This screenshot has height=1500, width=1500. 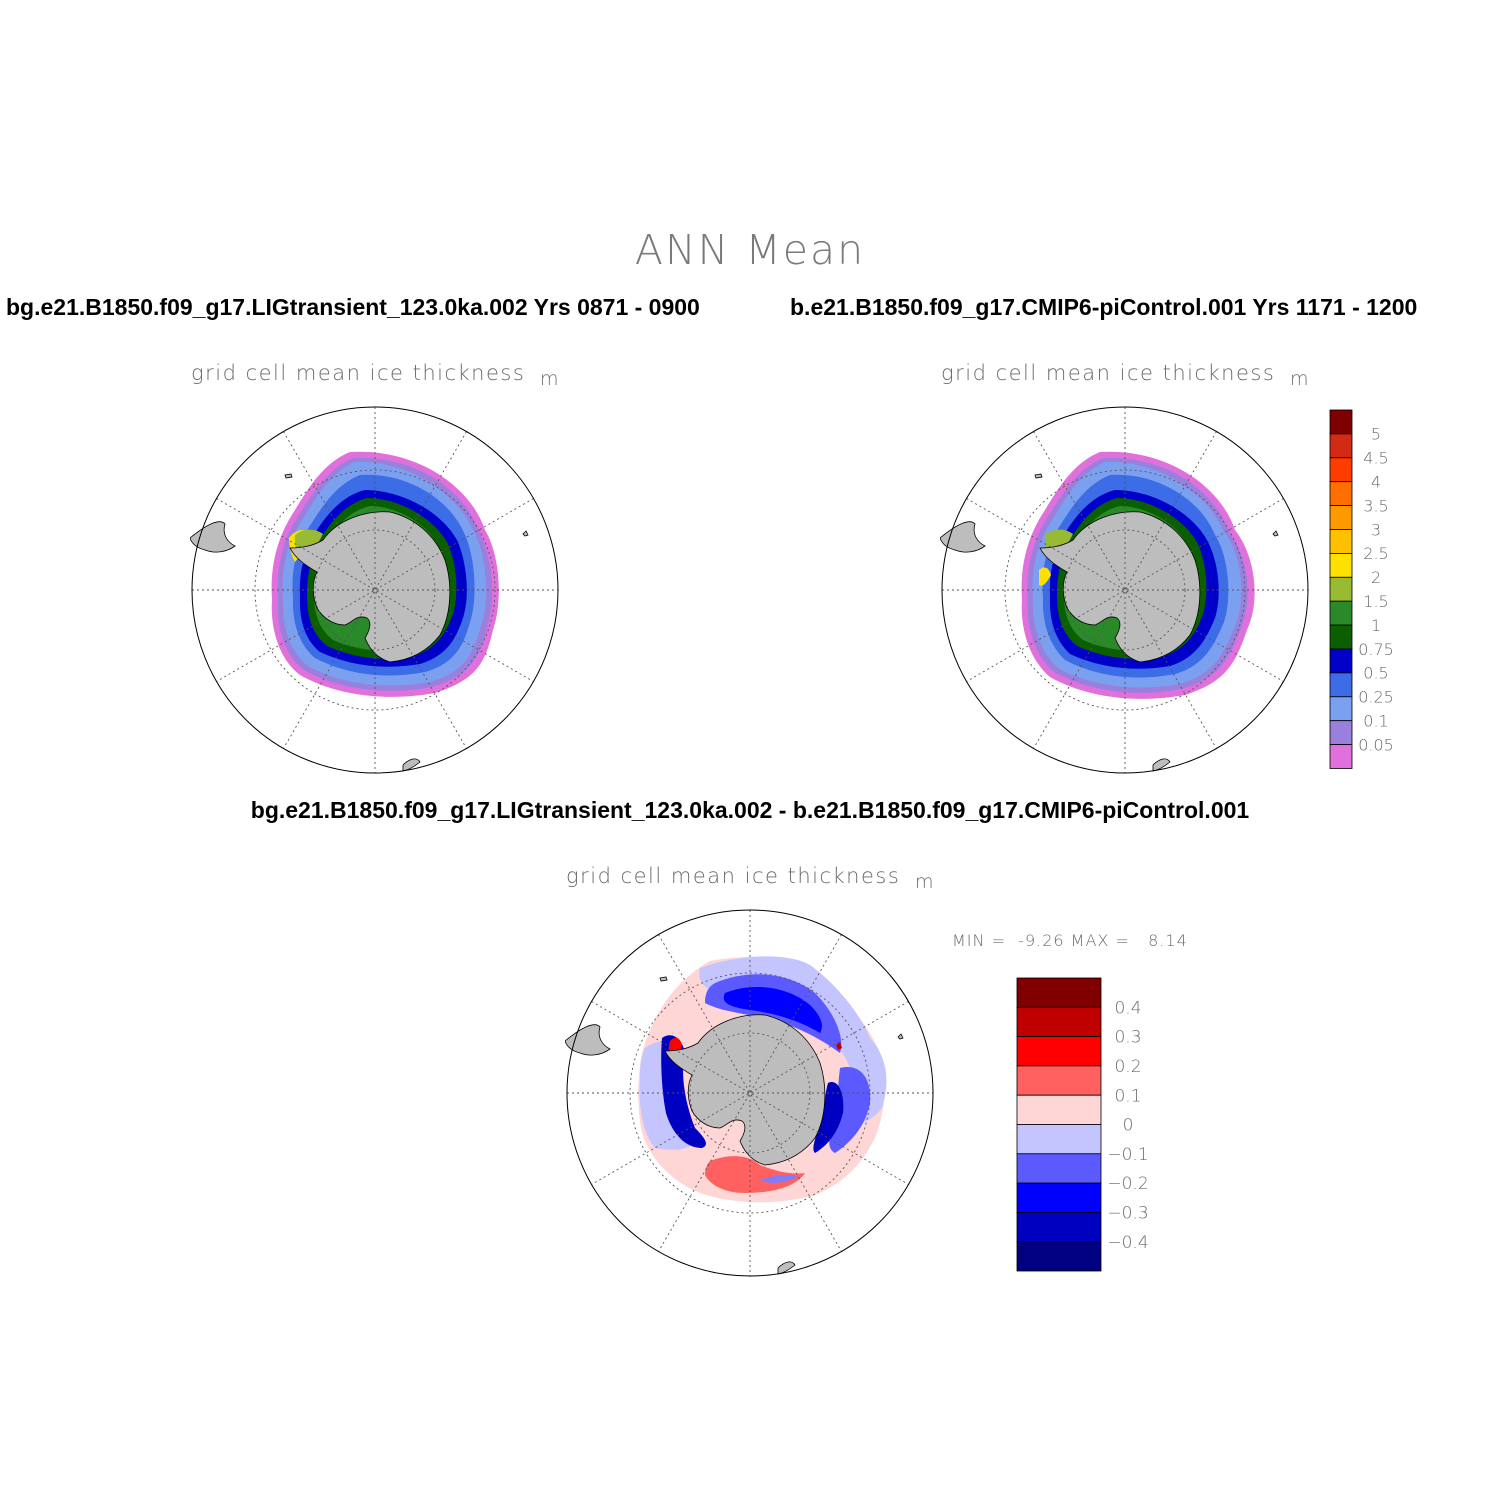 I want to click on left-polar-map, so click(x=374, y=590).